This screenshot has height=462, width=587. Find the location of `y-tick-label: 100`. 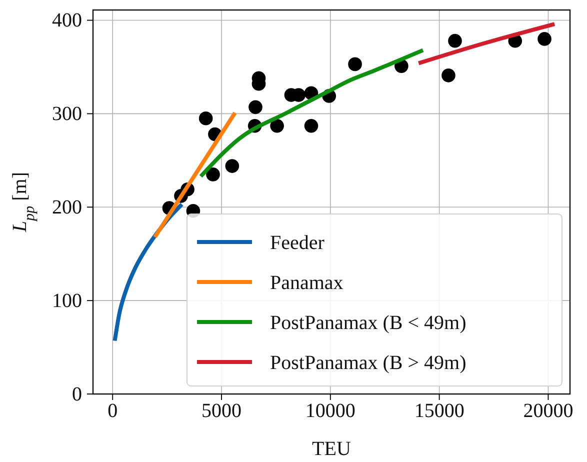

y-tick-label: 100 is located at coordinates (67, 301).